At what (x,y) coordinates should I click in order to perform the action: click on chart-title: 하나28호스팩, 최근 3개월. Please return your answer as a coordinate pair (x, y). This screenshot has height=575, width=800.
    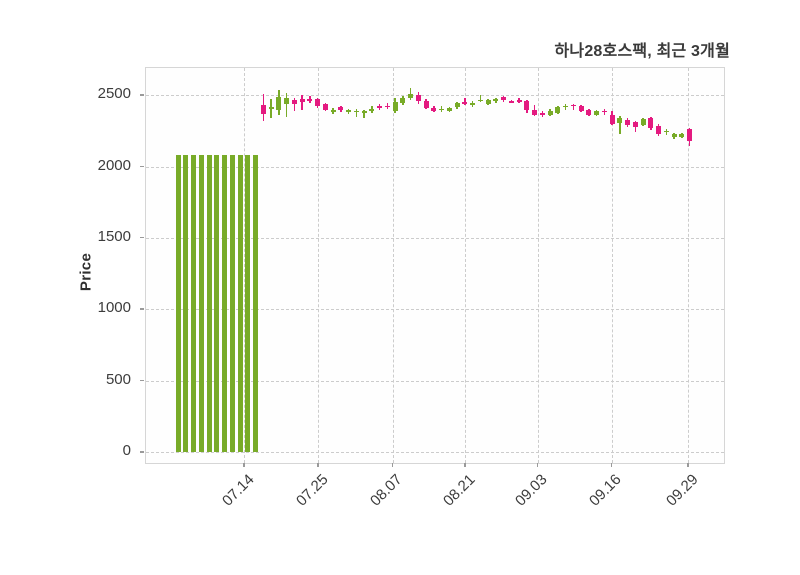
    Looking at the image, I should click on (642, 51).